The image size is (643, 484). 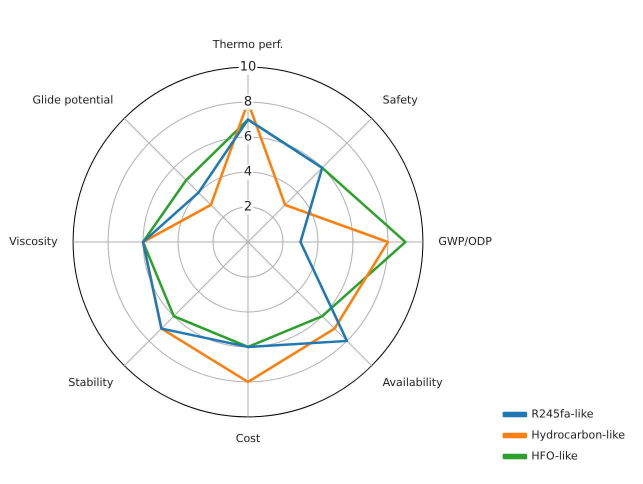 I want to click on spoke-label: GWP/ODP, so click(x=465, y=241).